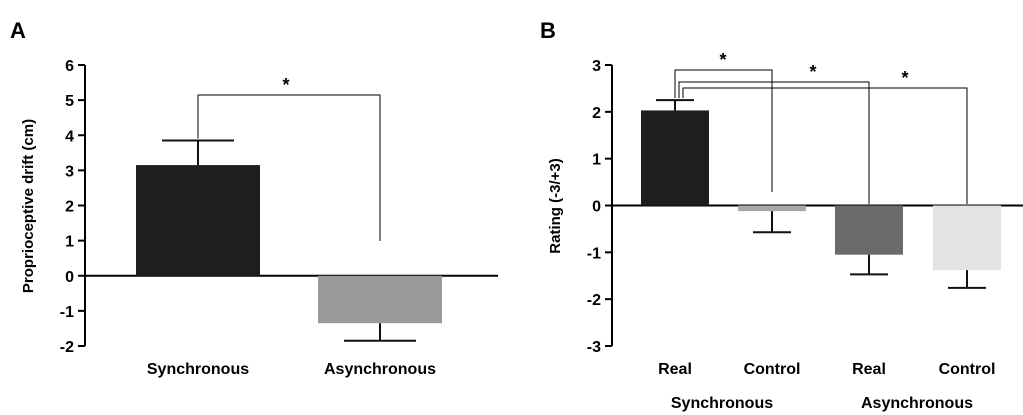 This screenshot has height=415, width=1023. What do you see at coordinates (722, 403) in the screenshot?
I see `group-label-synchronous: Synchronous` at bounding box center [722, 403].